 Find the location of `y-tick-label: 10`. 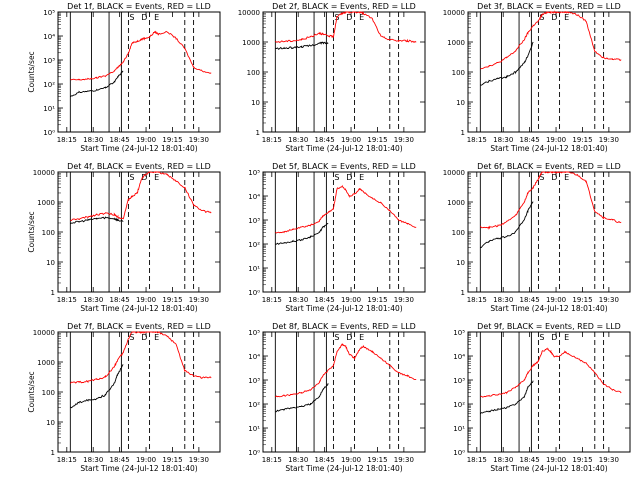

y-tick-label: 10 is located at coordinates (460, 263).